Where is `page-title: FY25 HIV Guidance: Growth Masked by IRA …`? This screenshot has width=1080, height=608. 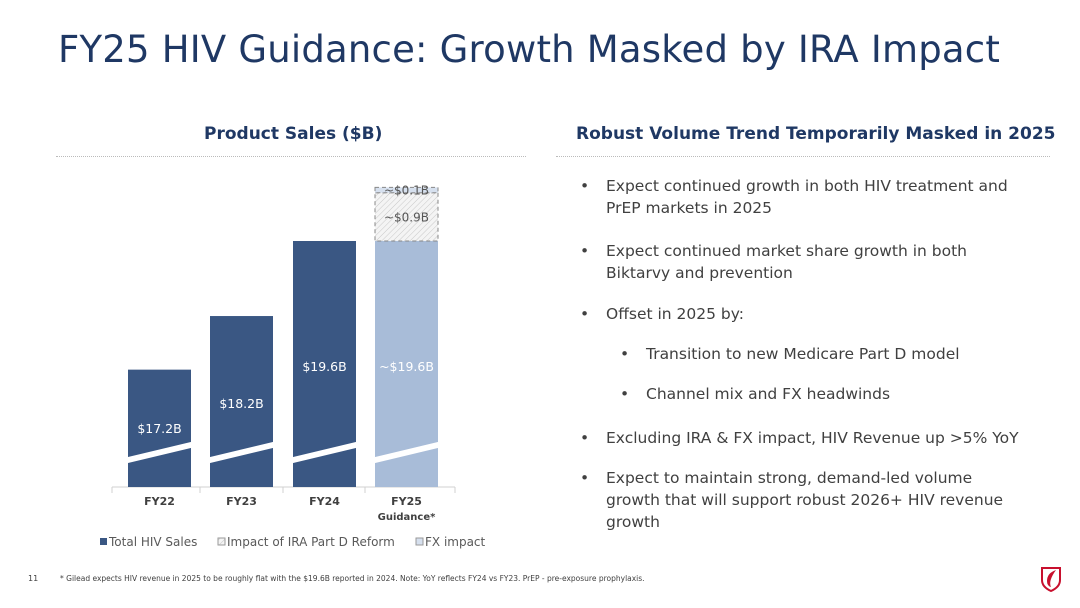 page-title: FY25 HIV Guidance: Growth Masked by IRA … is located at coordinates (529, 49).